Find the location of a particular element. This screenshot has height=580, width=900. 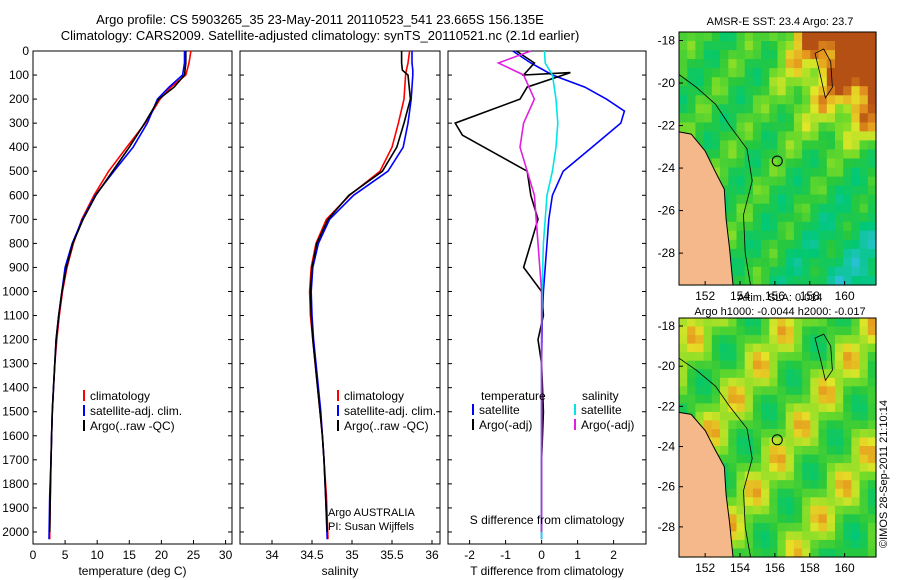

map-x-tick-label: 154 is located at coordinates (740, 568).